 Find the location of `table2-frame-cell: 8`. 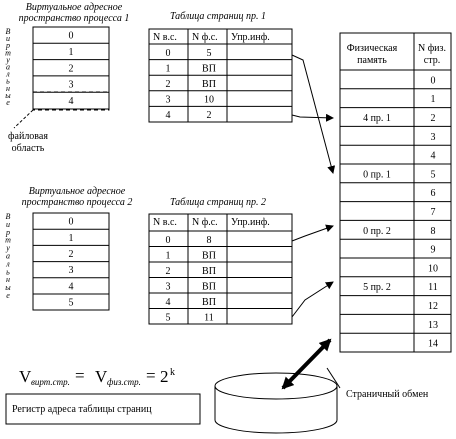

table2-frame-cell: 8 is located at coordinates (209, 240).